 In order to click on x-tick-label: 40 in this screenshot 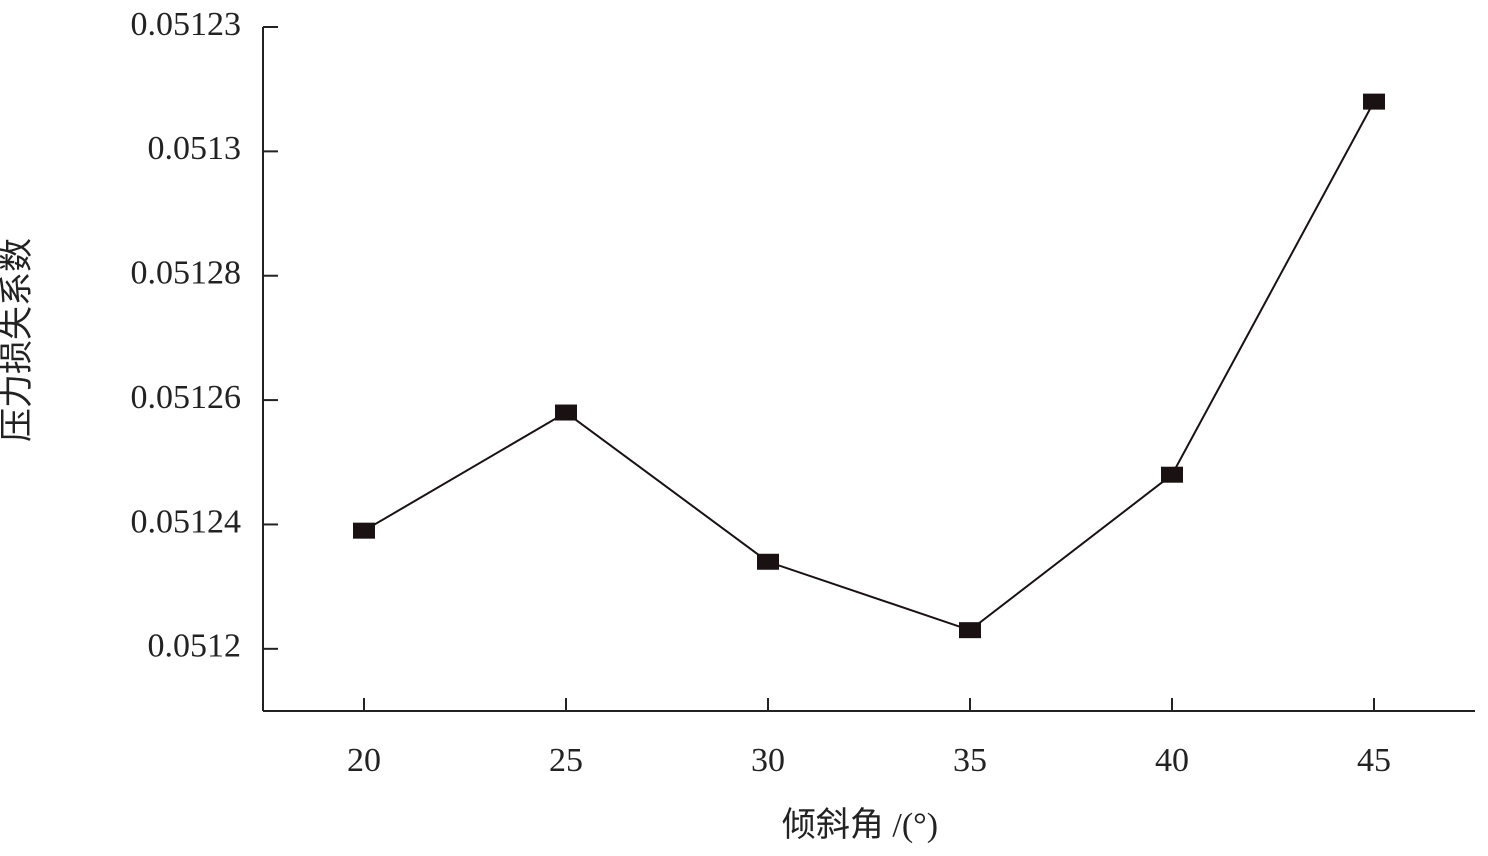, I will do `click(1172, 760)`.